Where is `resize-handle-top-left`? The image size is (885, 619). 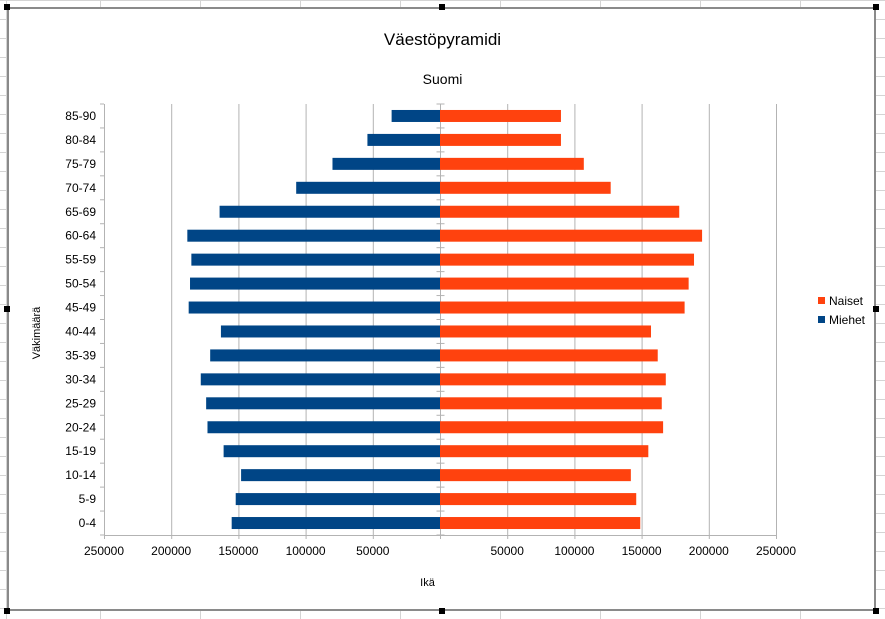
resize-handle-top-left is located at coordinates (7, 7).